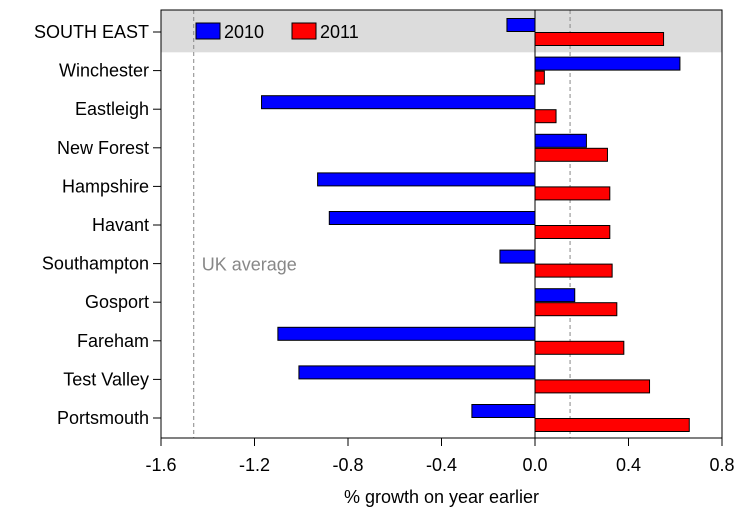 The image size is (741, 523). I want to click on y-tick-label: Winchester, so click(104, 71).